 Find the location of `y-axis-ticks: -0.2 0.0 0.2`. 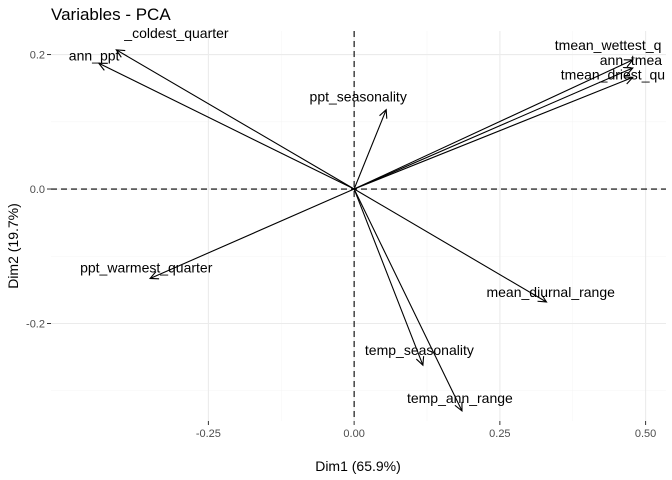

y-axis-ticks: -0.2 0.0 0.2 is located at coordinates (38, 190).